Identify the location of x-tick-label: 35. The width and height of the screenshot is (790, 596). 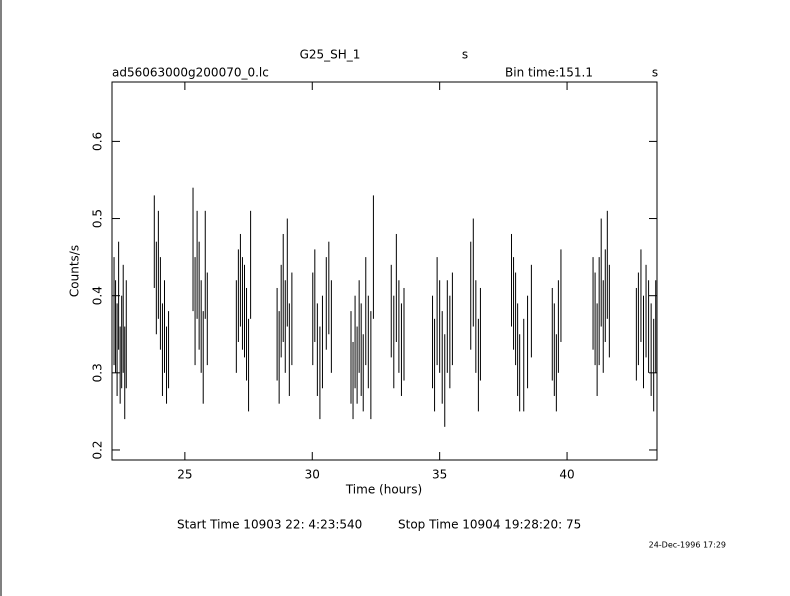
(439, 475).